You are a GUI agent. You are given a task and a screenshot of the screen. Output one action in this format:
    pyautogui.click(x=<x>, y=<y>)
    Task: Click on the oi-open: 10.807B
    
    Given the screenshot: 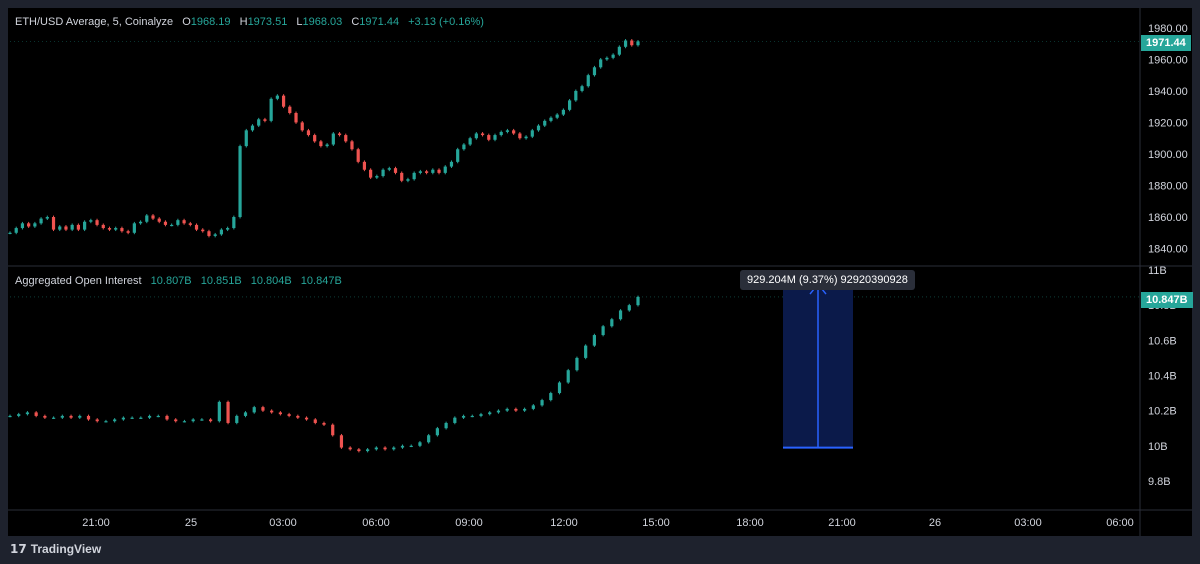 What is the action you would take?
    pyautogui.click(x=171, y=281)
    